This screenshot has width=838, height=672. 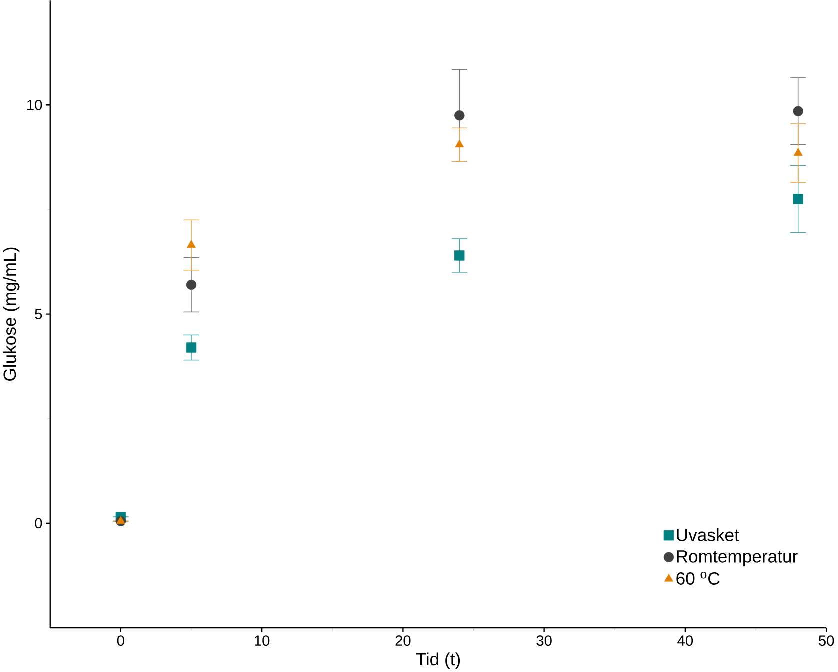 What do you see at coordinates (698, 578) in the screenshot?
I see `legend-label: 60 $^{o}$C` at bounding box center [698, 578].